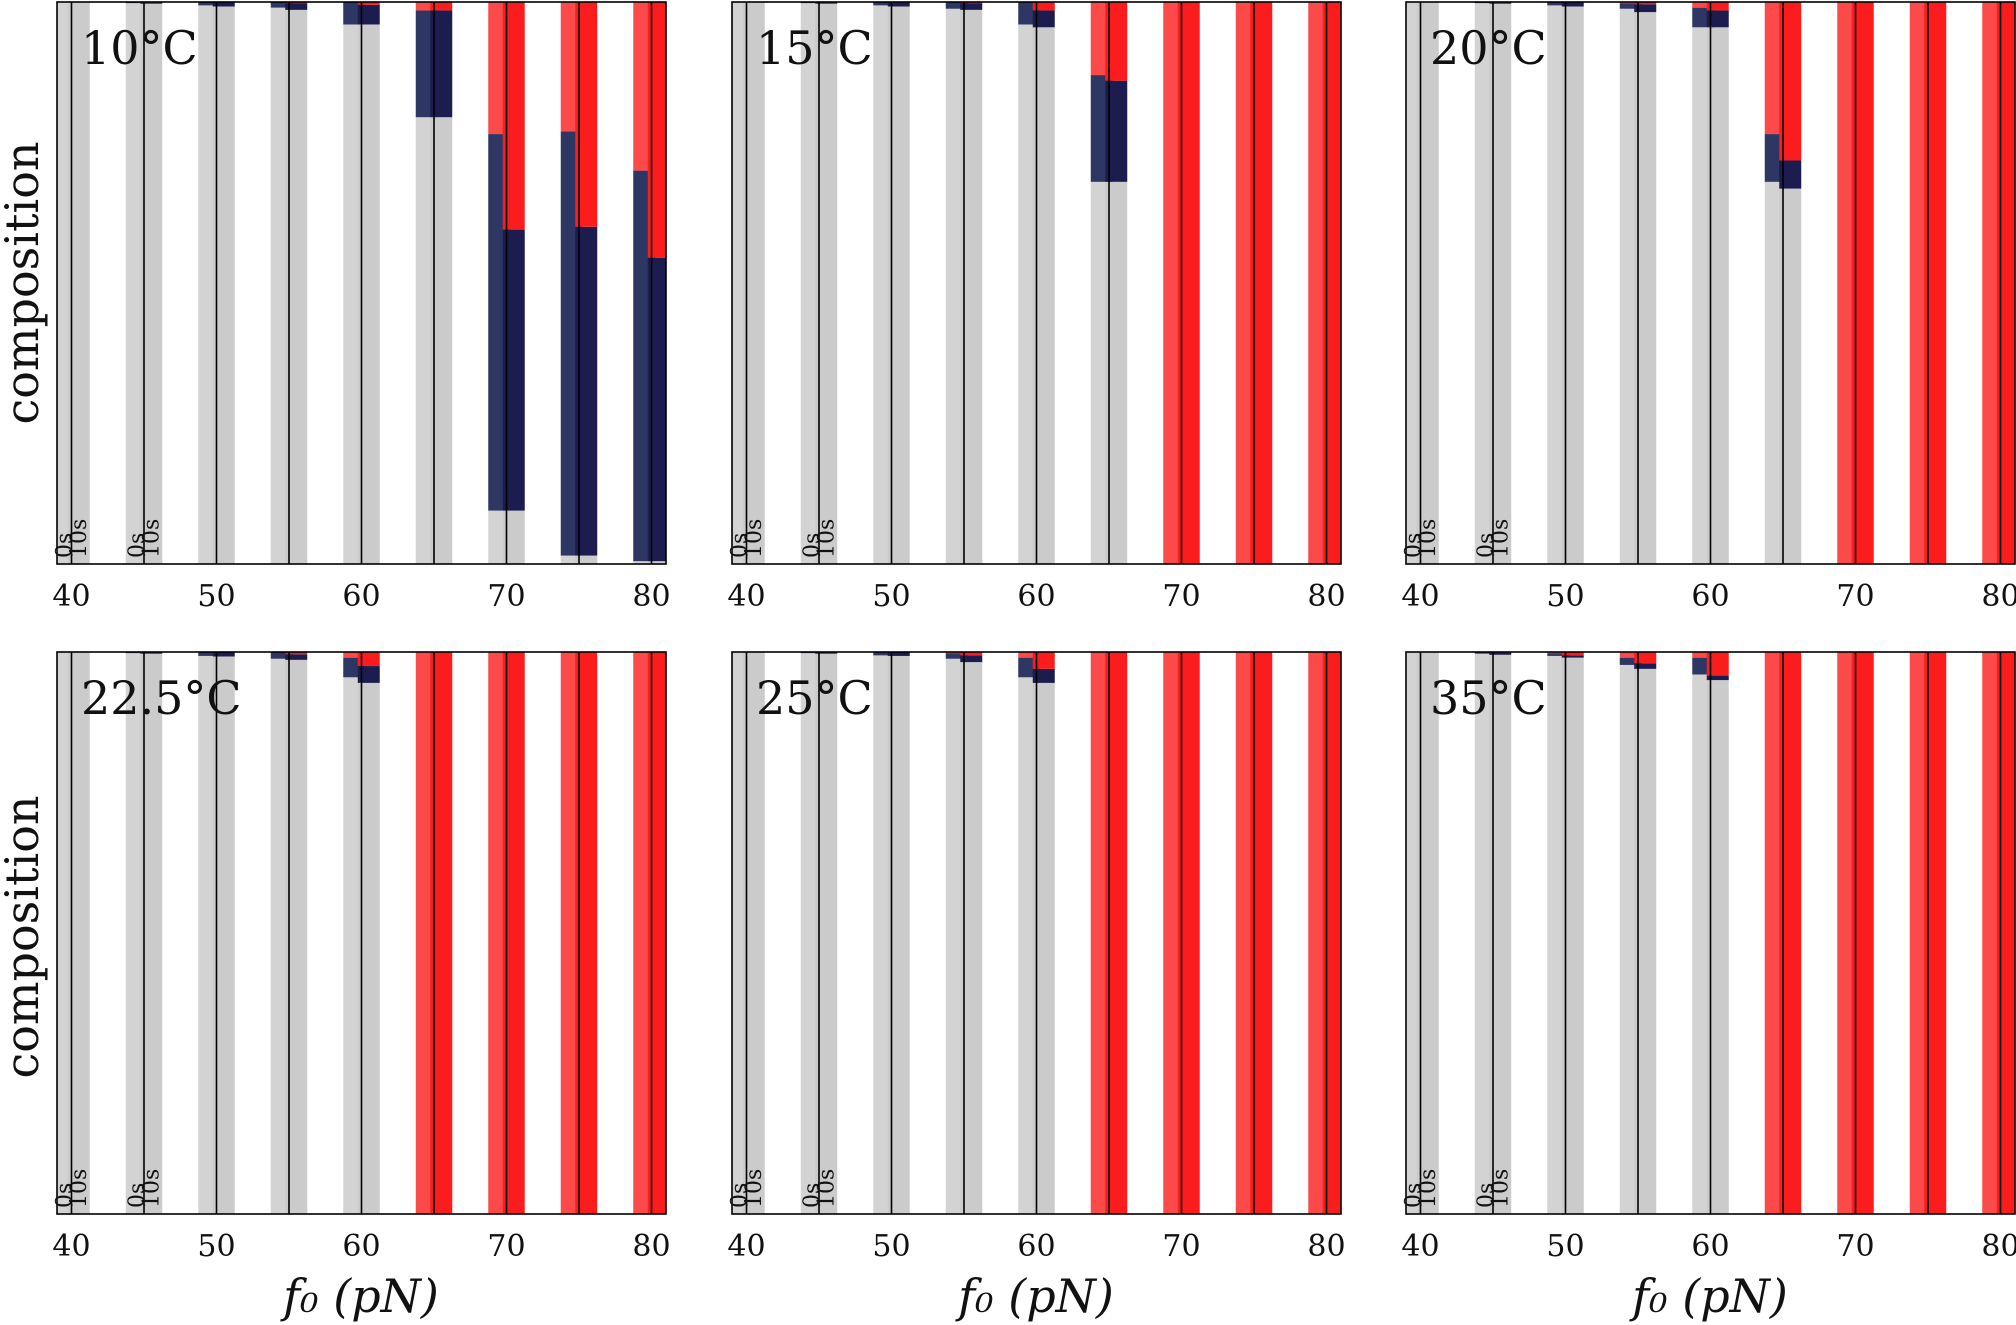 This screenshot has width=2016, height=1325. Describe the element at coordinates (1034, 1296) in the screenshot. I see `x-axis-label-col2: f₀ (pN)` at that location.